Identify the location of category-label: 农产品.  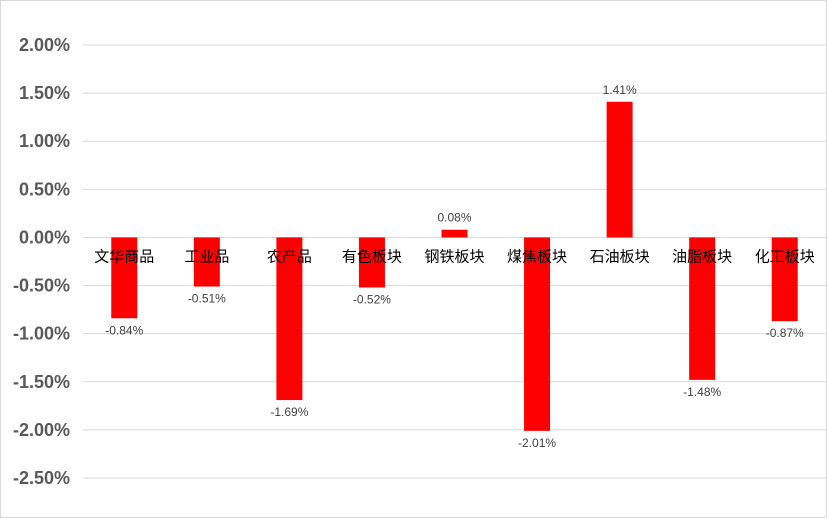
(289, 256).